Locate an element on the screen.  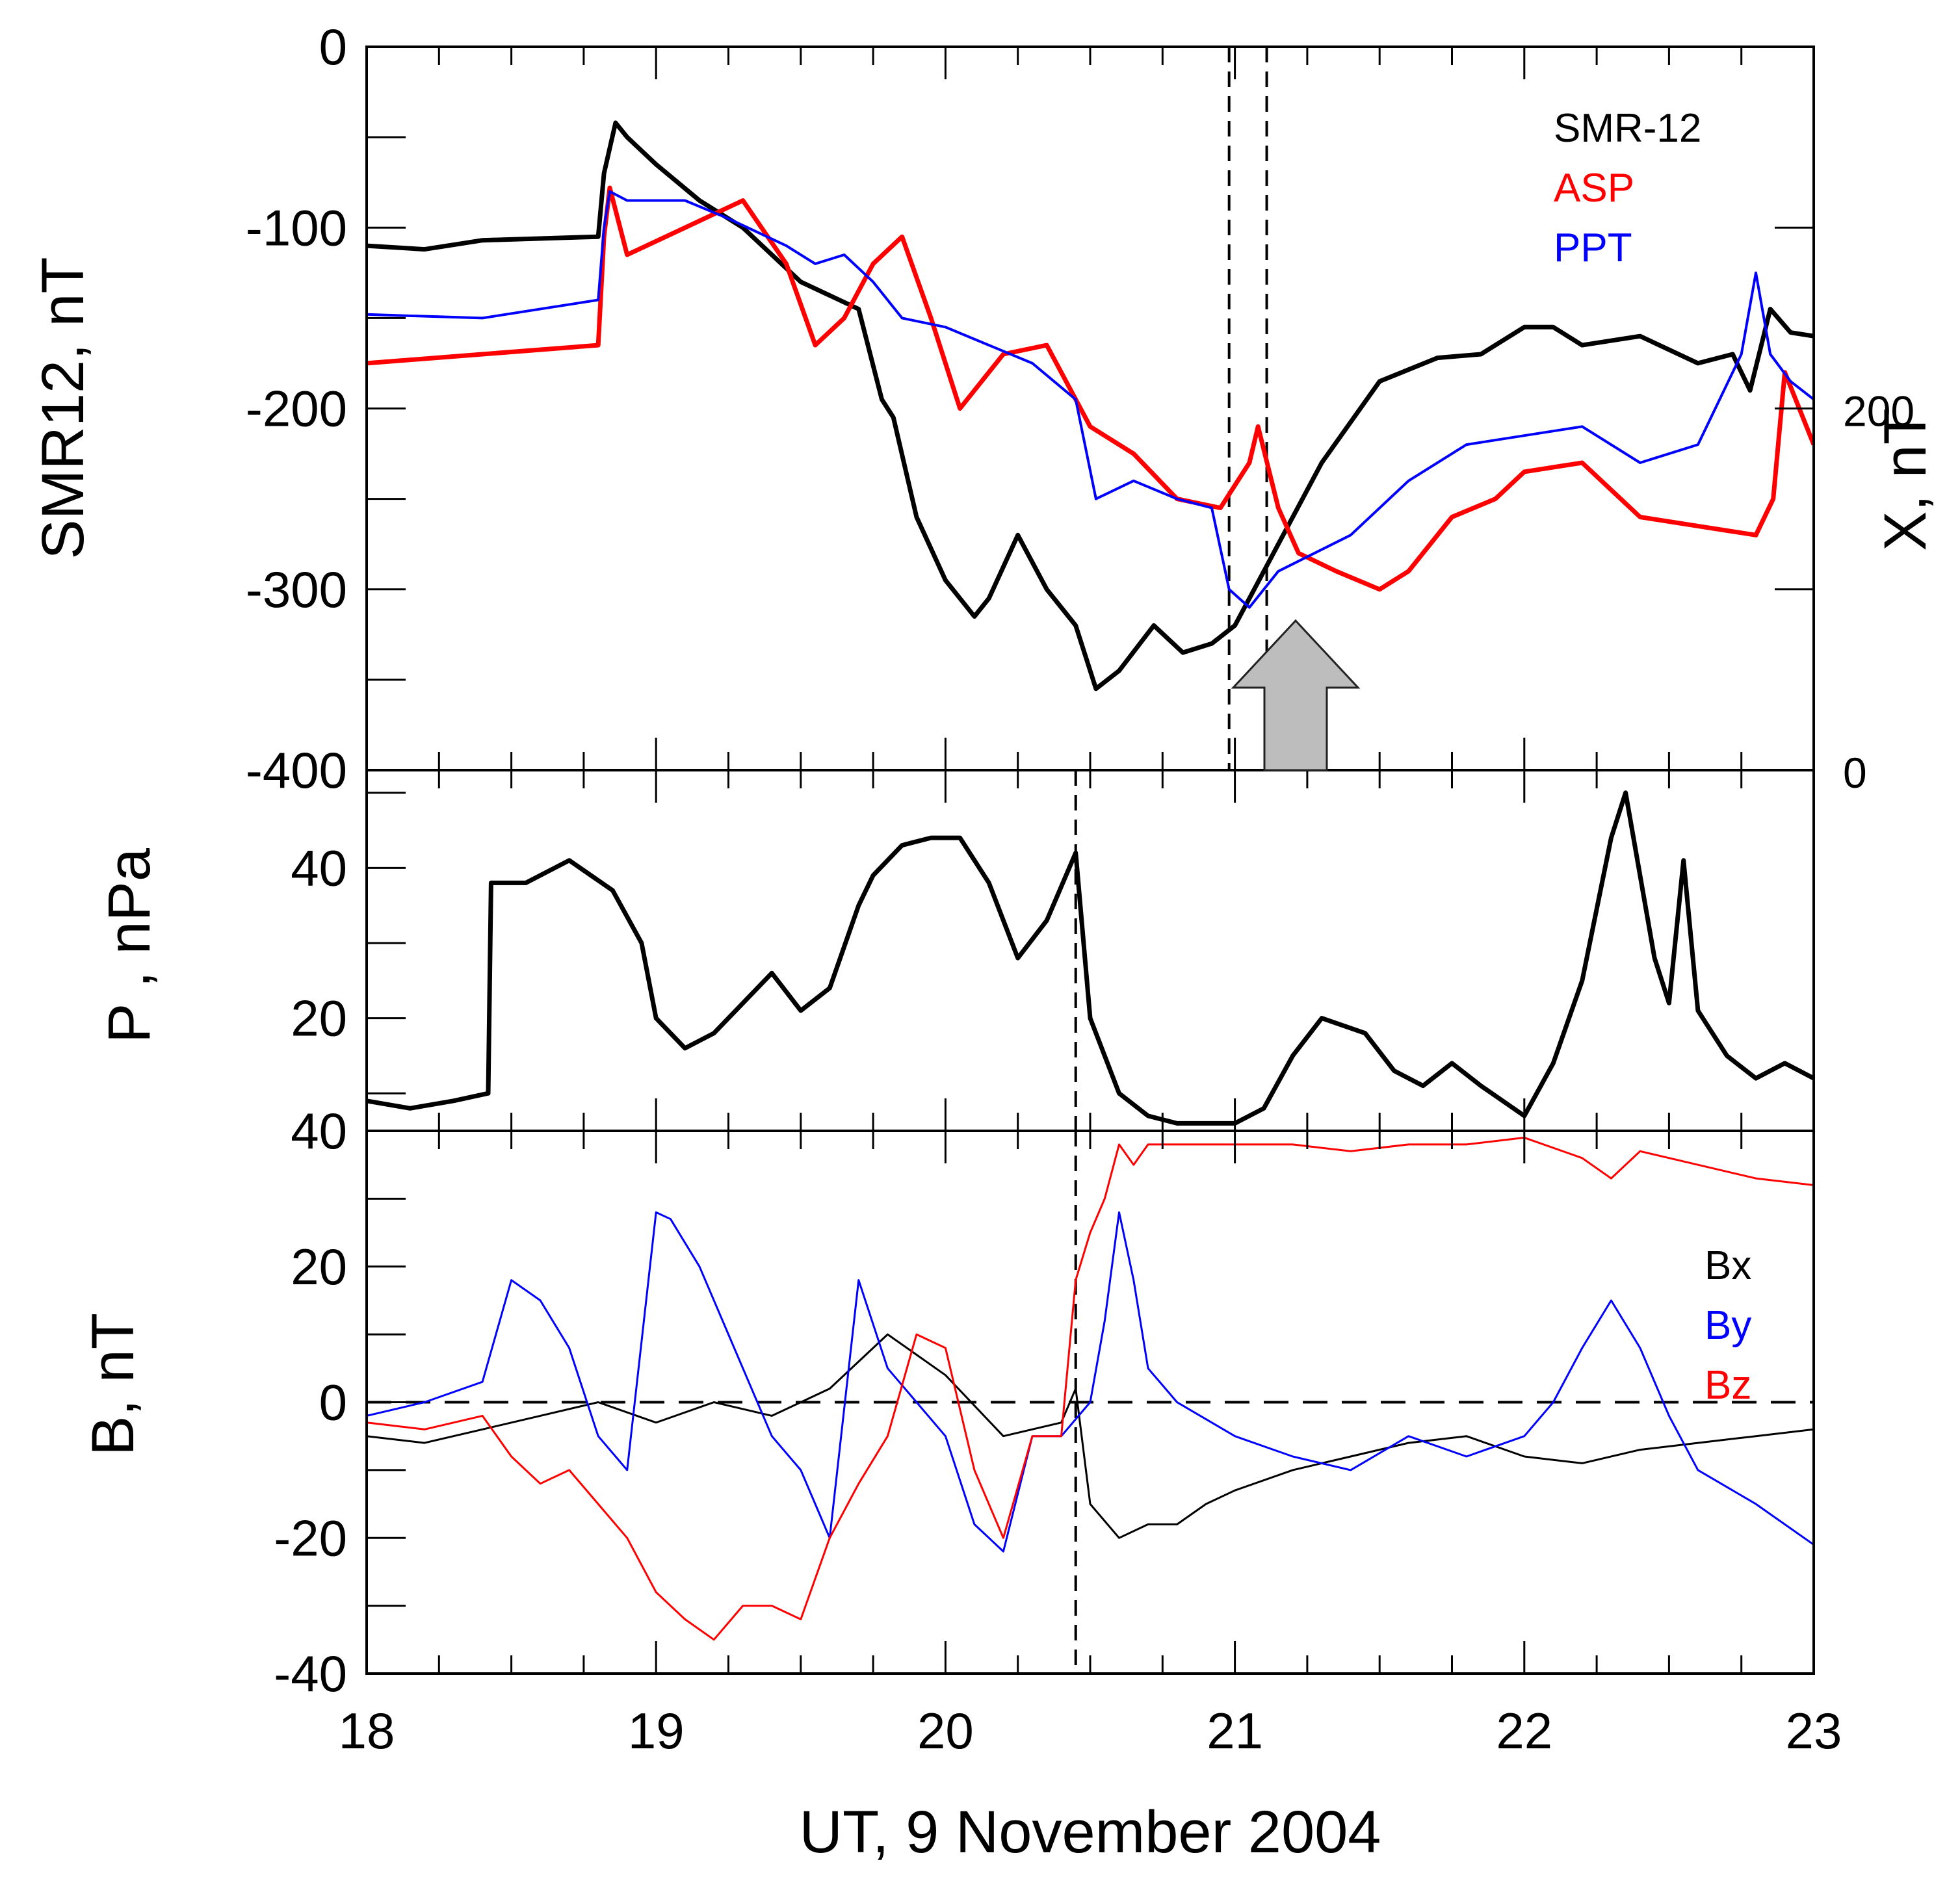
x-tick-label: 21 is located at coordinates (1235, 1730).